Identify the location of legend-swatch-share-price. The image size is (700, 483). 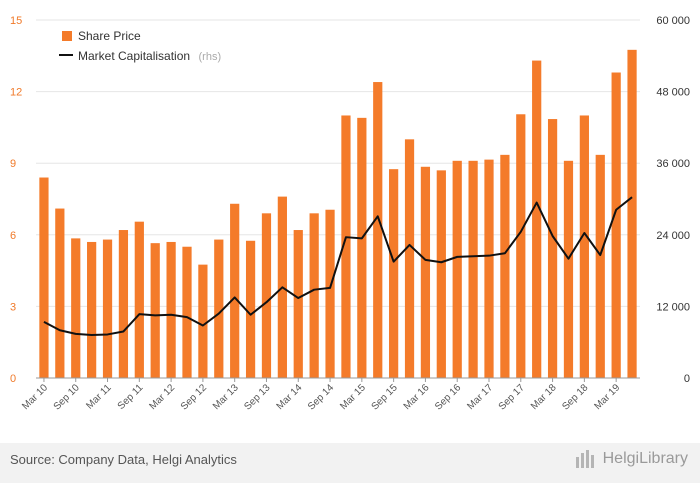
(67, 36).